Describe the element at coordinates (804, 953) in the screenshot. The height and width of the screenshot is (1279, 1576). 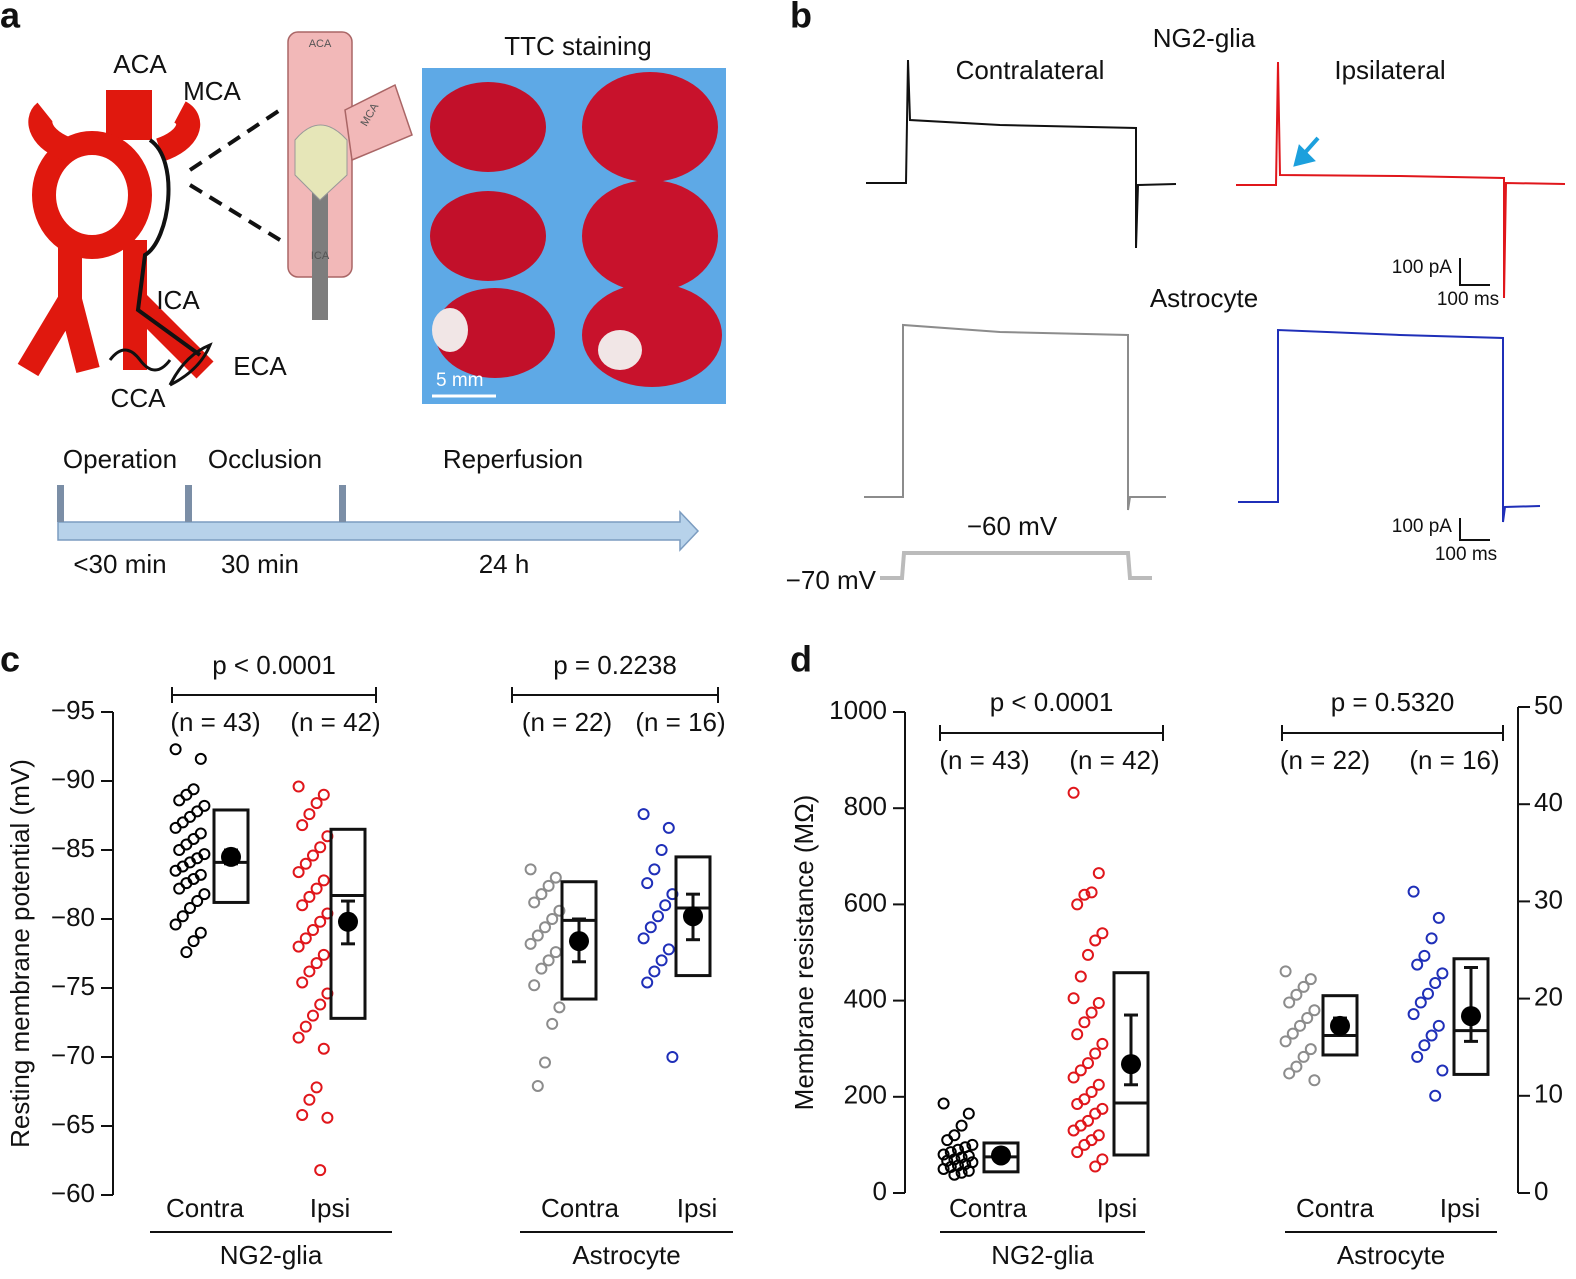
I see `y-axis-label: Membrane resistance (MΩ)` at that location.